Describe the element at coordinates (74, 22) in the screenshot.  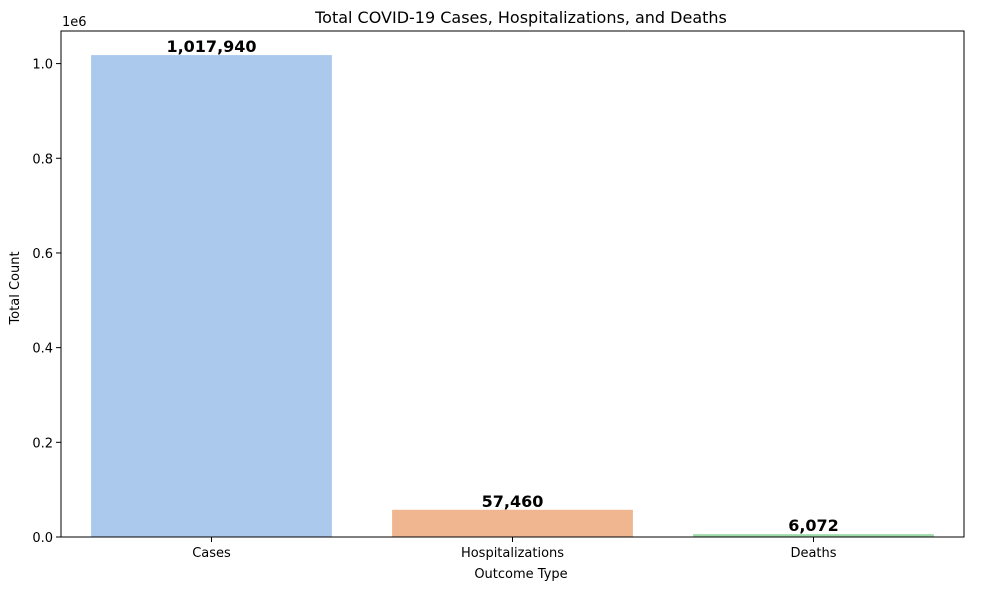
I see `y-offset-text: 1e6` at that location.